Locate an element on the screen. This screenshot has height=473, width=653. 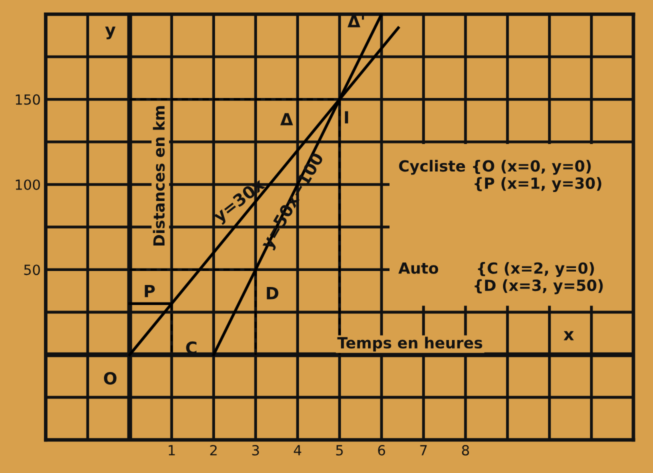
annotation: I is located at coordinates (346, 117).